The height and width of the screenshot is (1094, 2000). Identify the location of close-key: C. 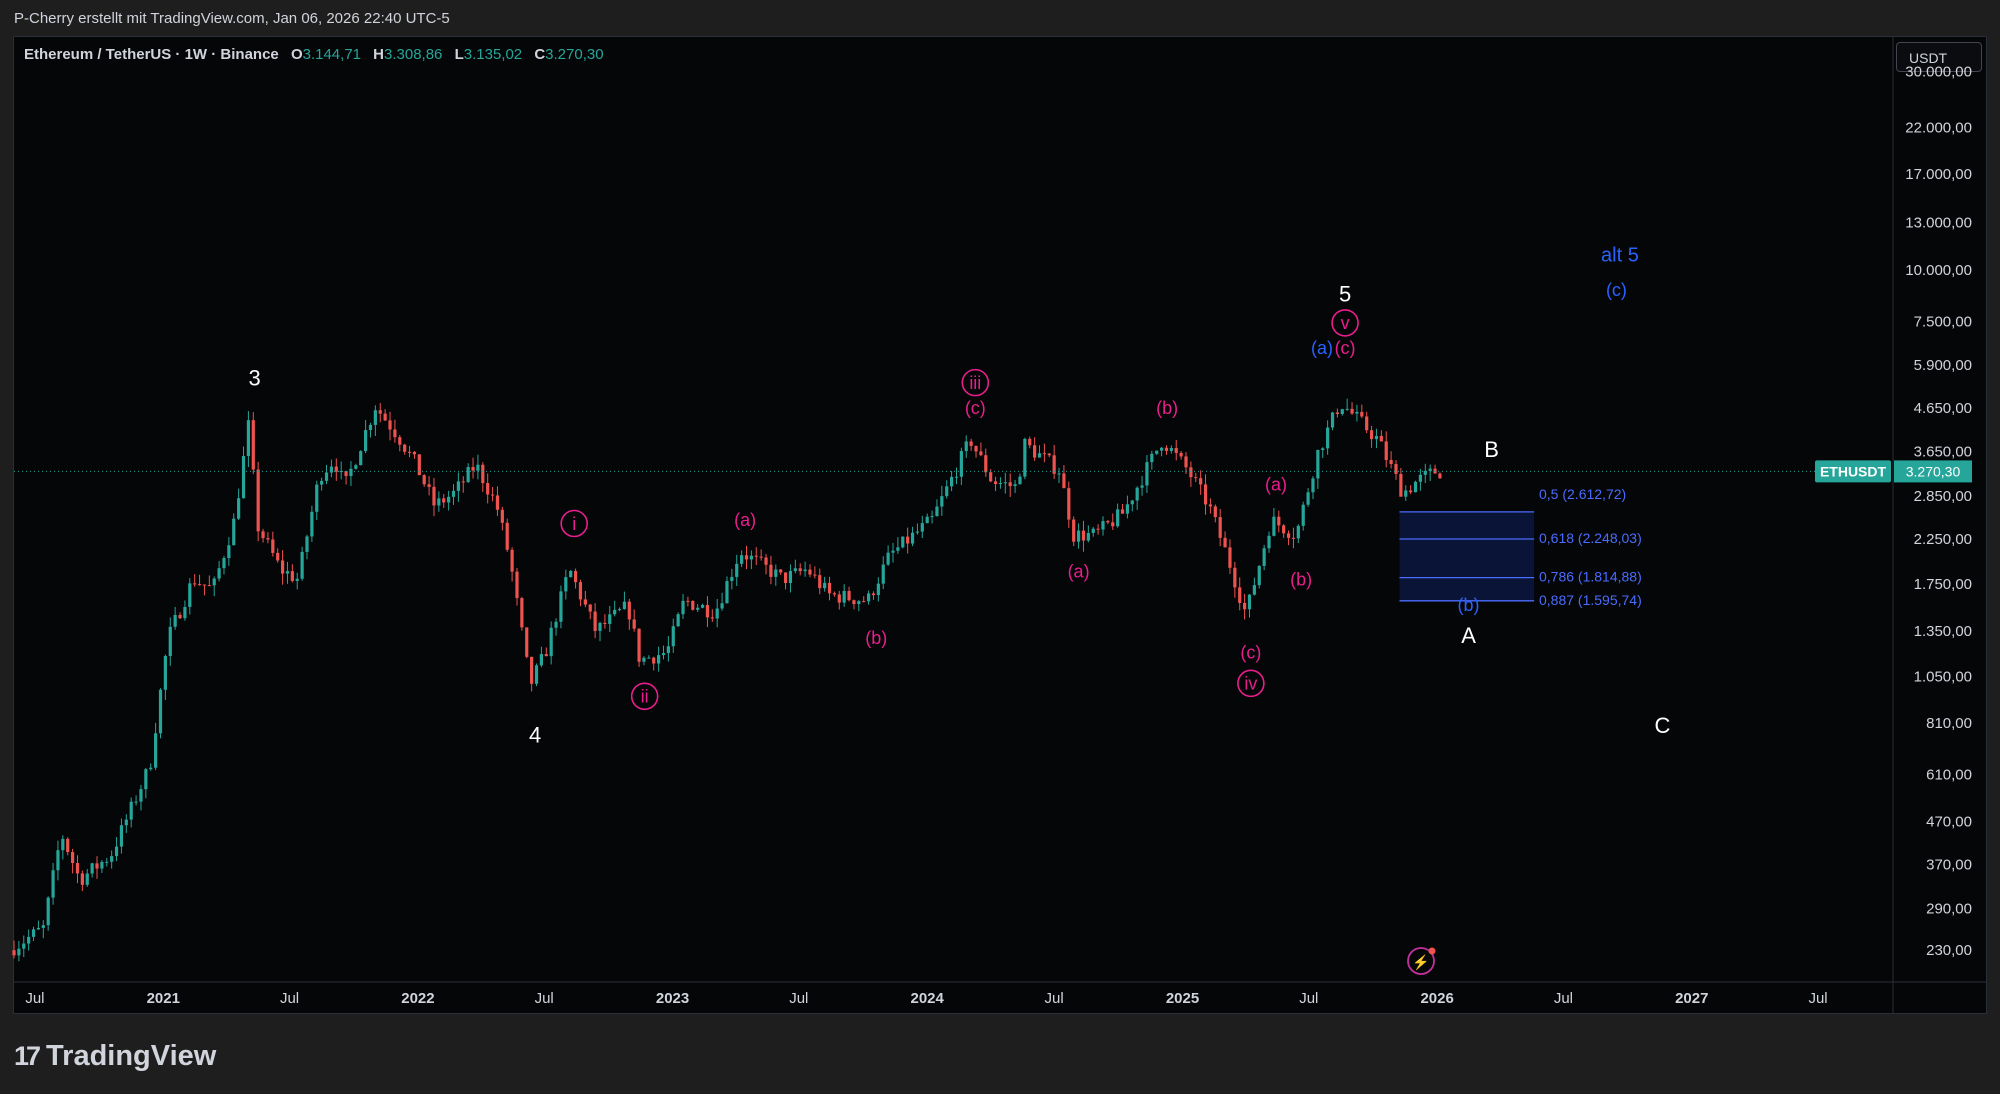
(540, 54).